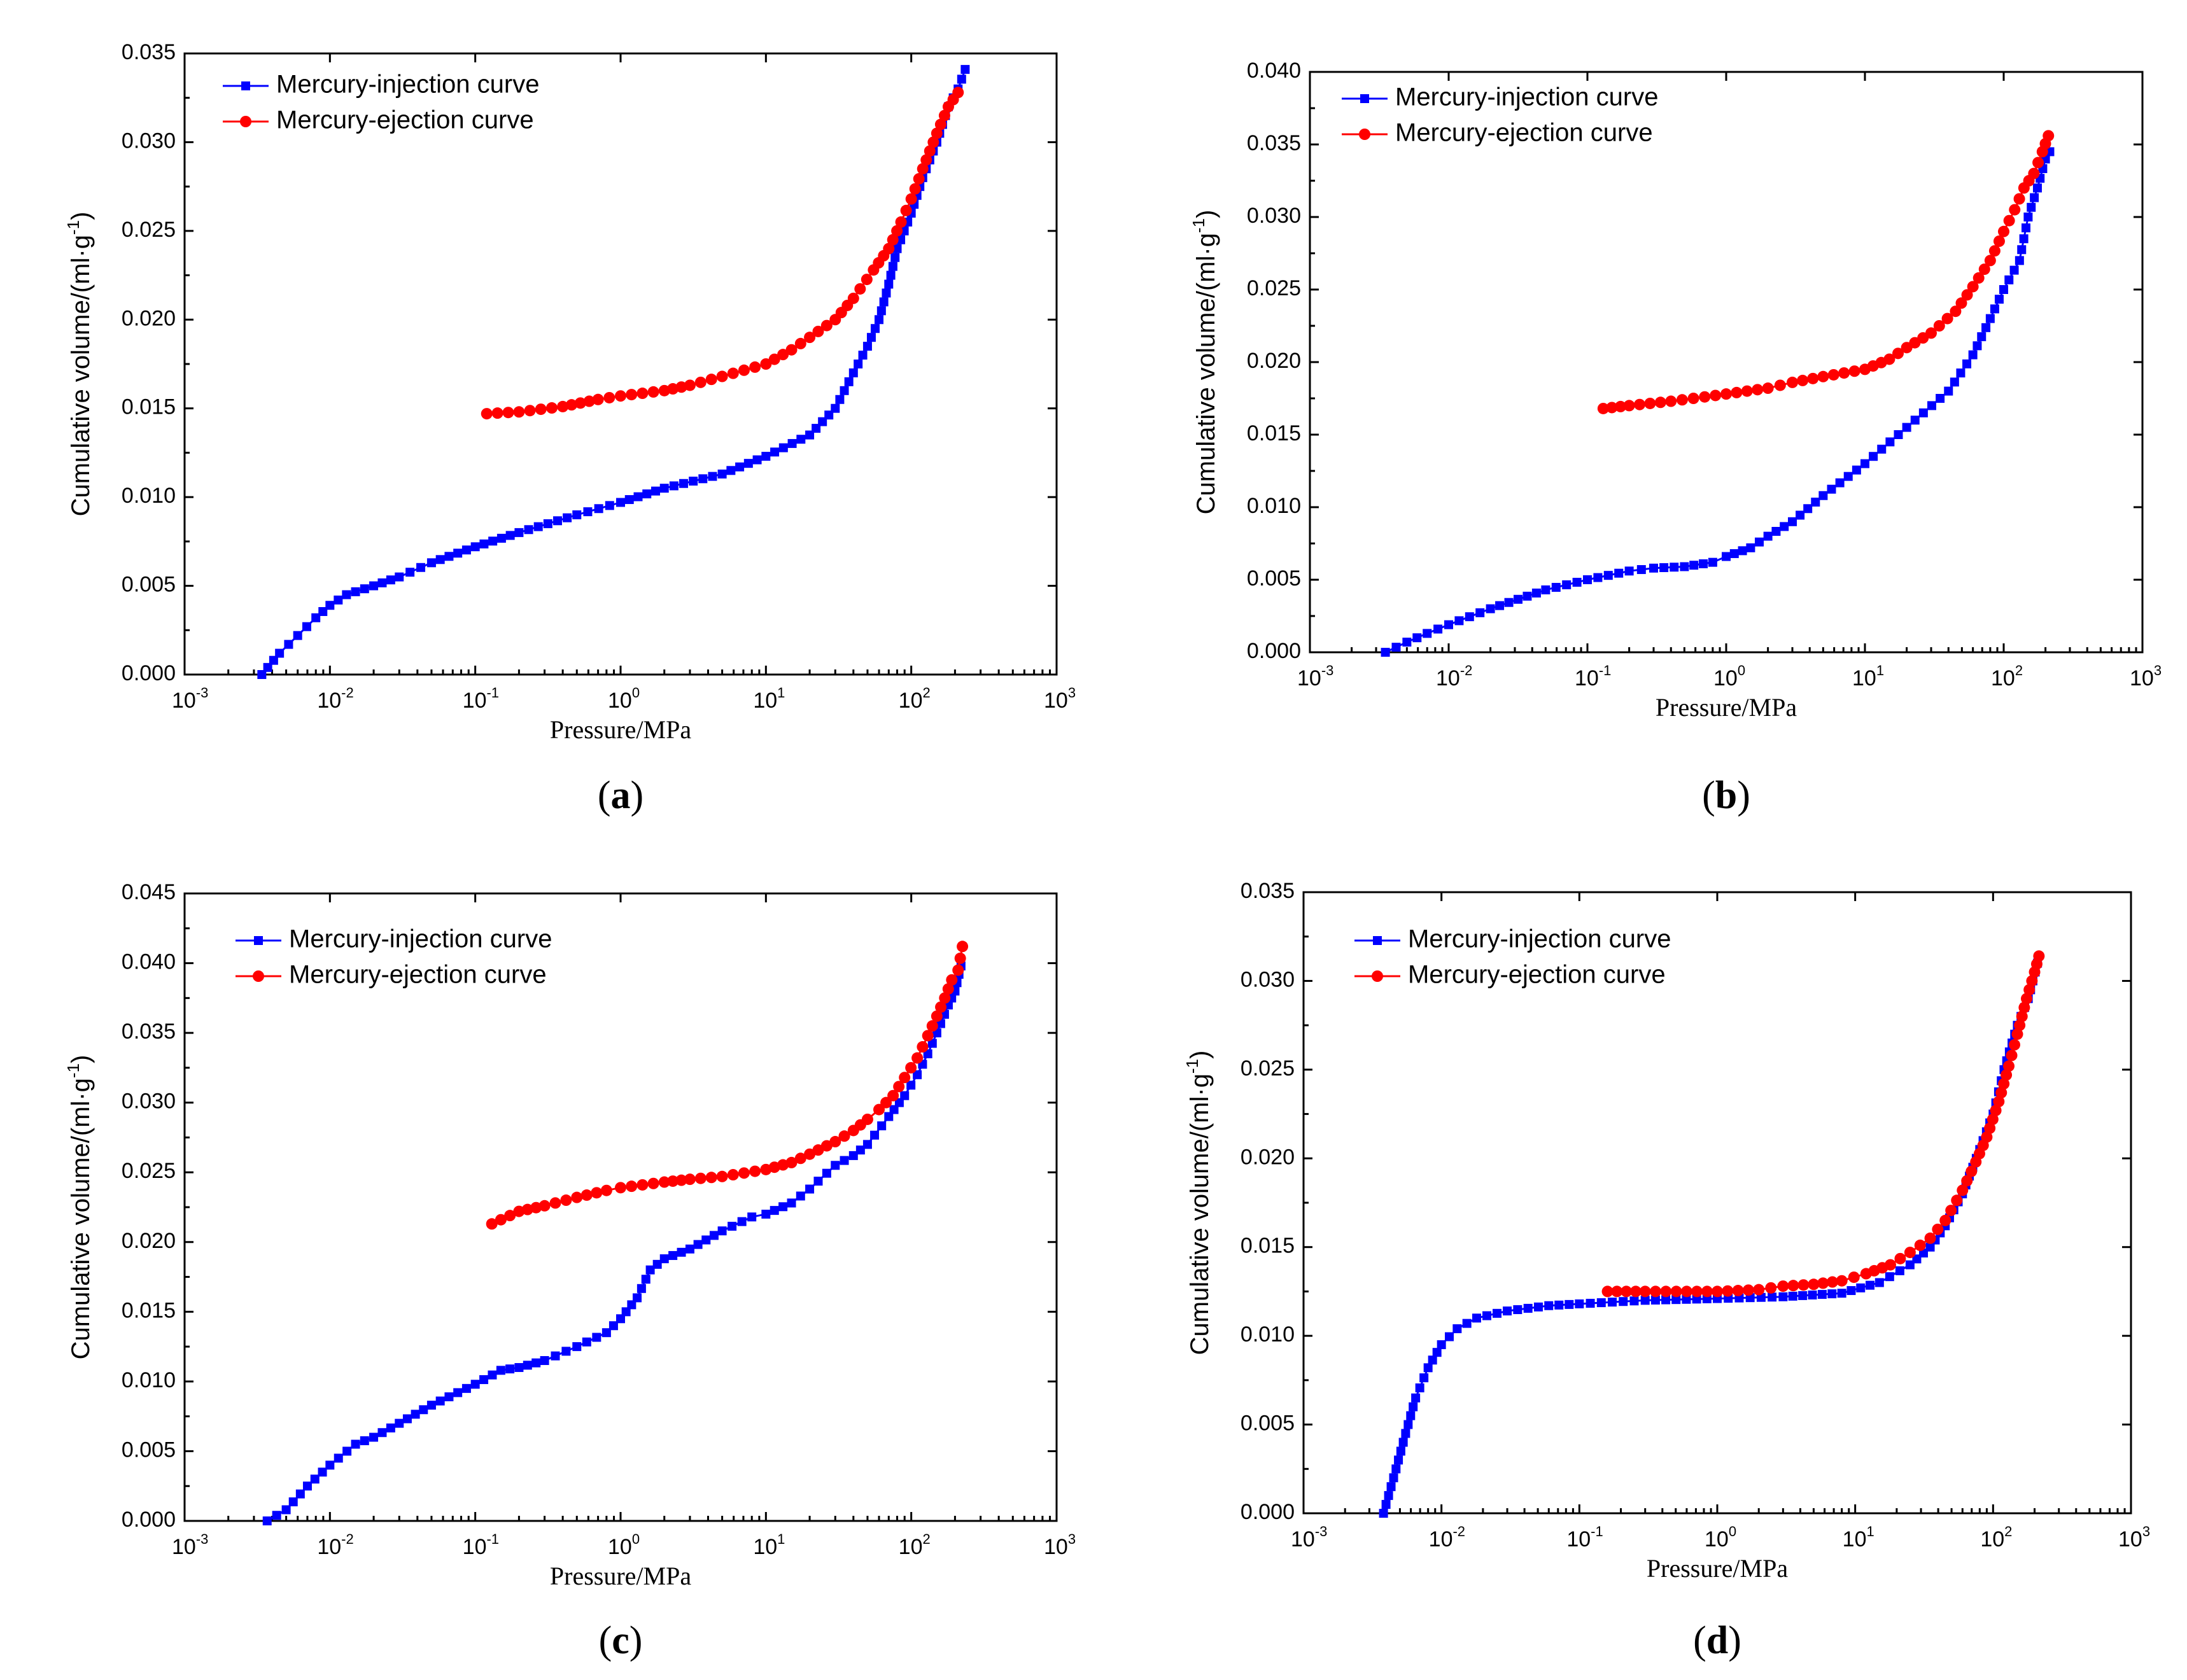 The height and width of the screenshot is (1680, 2187). What do you see at coordinates (149, 892) in the screenshot?
I see `y-tick-label: 0.045` at bounding box center [149, 892].